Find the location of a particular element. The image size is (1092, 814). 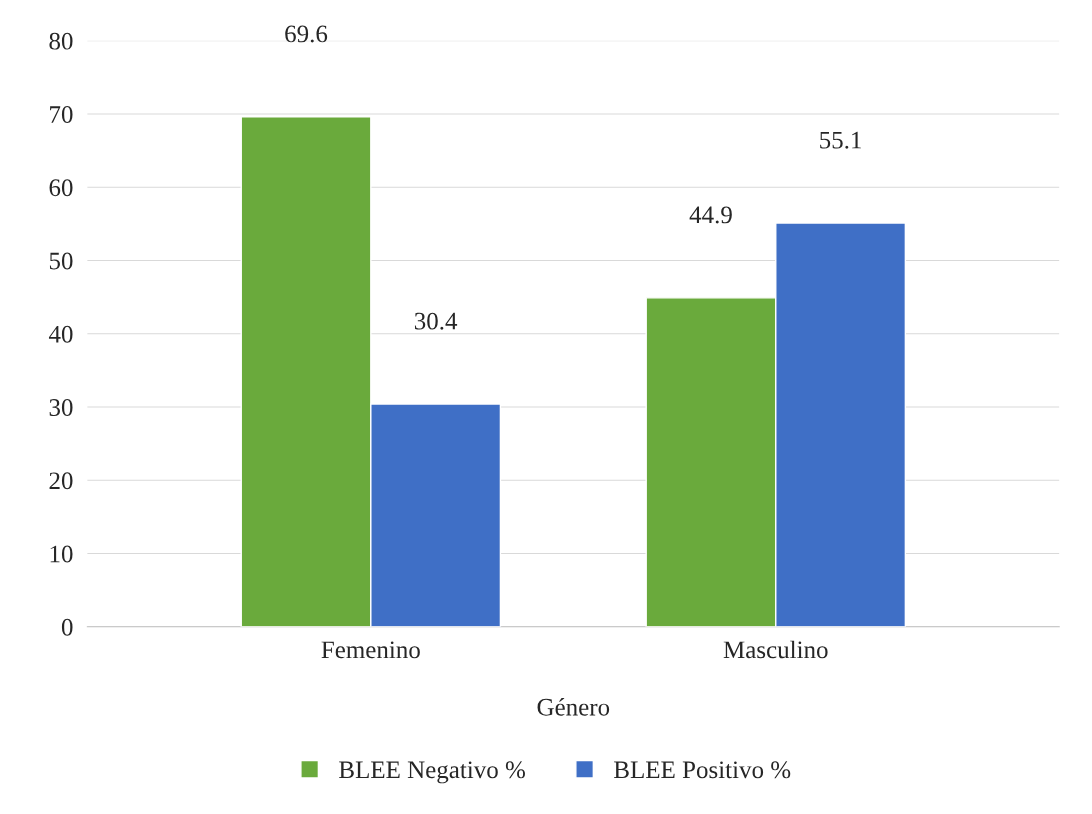

data-label: 55.1 is located at coordinates (840, 140).